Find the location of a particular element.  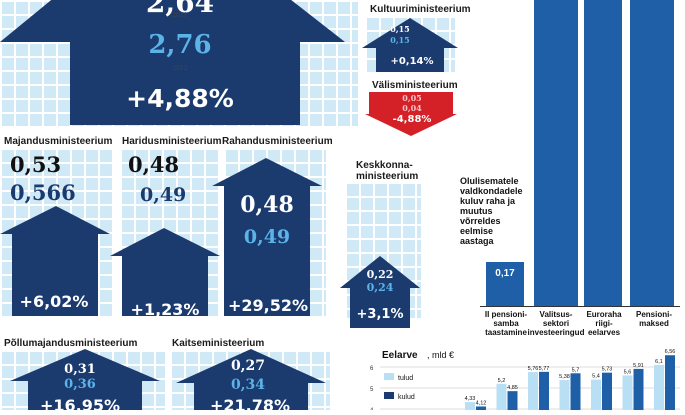

data-label-kulud: 5,73 is located at coordinates (607, 370).